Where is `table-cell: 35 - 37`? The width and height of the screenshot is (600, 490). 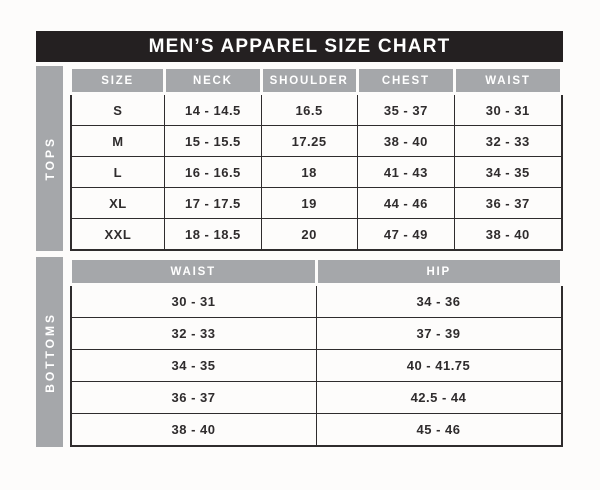
table-cell: 35 - 37 is located at coordinates (405, 109).